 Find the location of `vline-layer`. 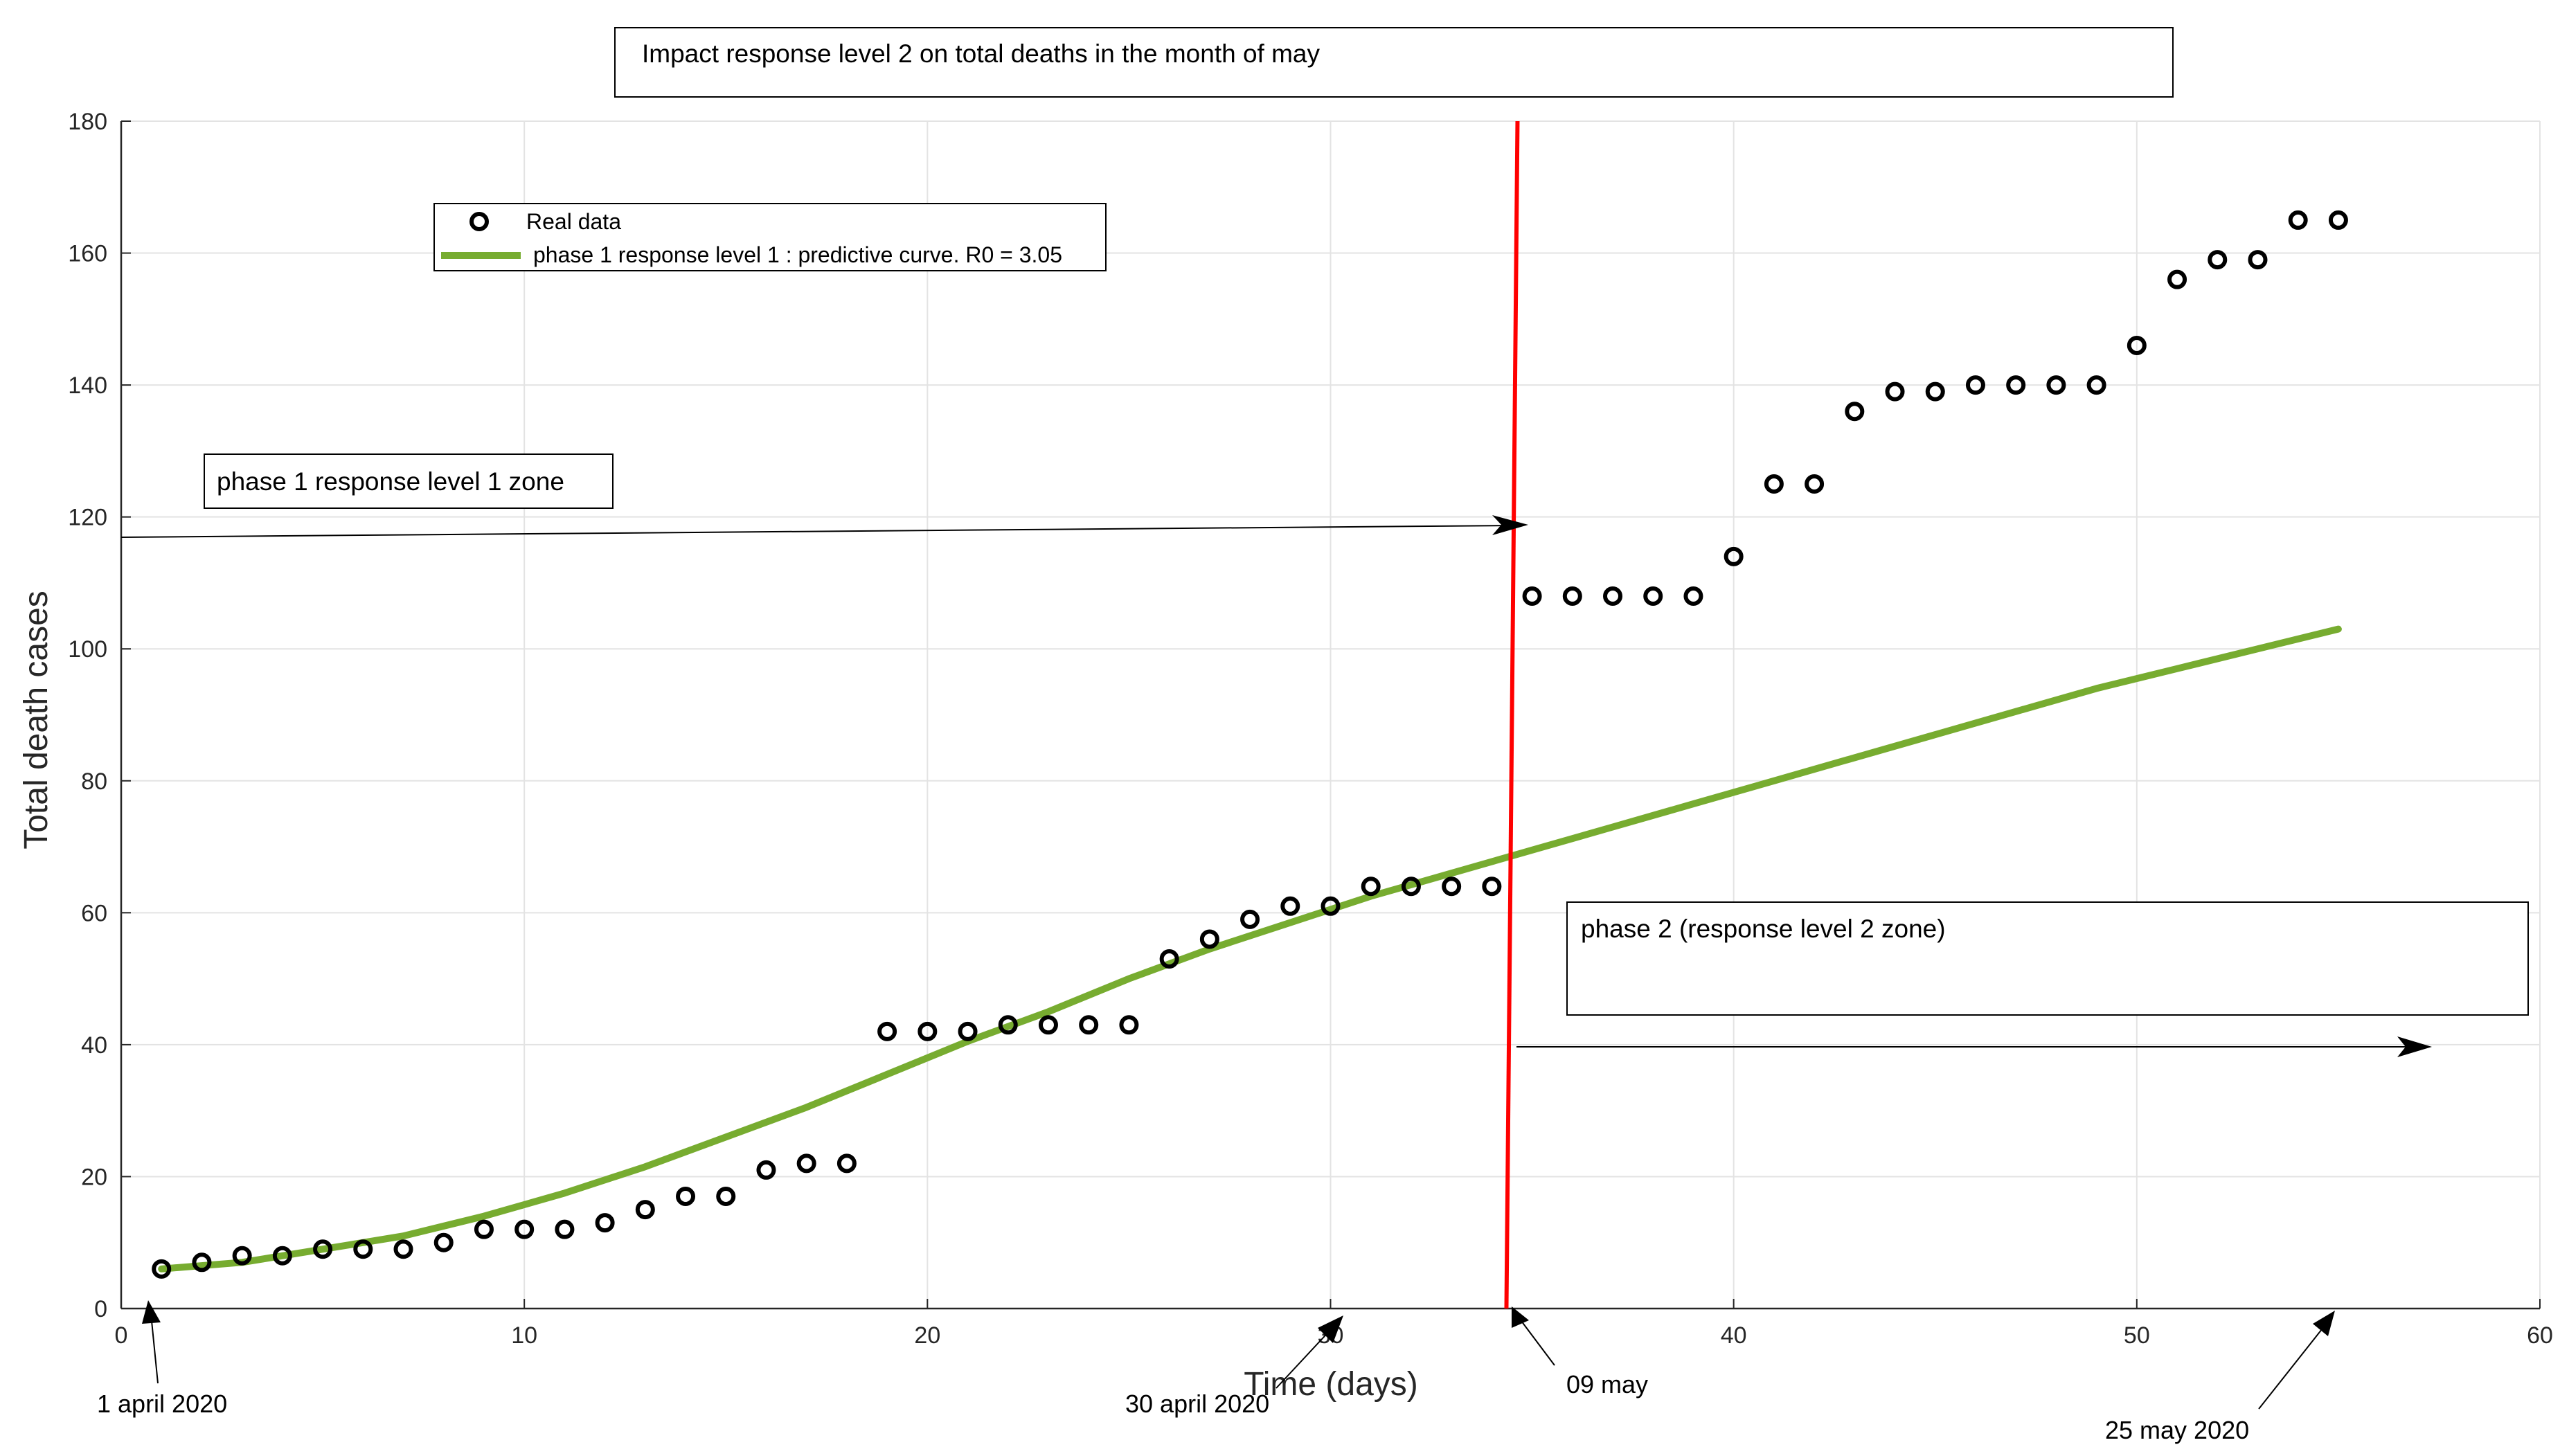

vline-layer is located at coordinates (1512, 714).